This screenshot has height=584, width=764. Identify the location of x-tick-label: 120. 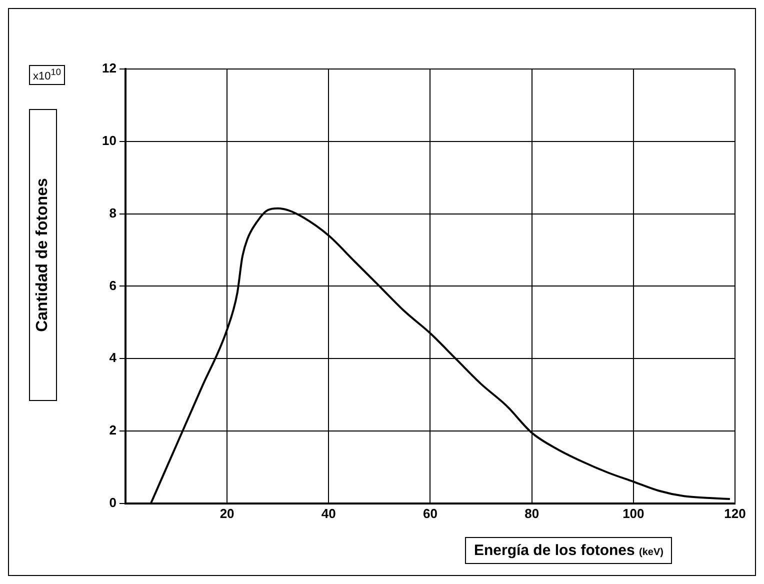
(735, 513).